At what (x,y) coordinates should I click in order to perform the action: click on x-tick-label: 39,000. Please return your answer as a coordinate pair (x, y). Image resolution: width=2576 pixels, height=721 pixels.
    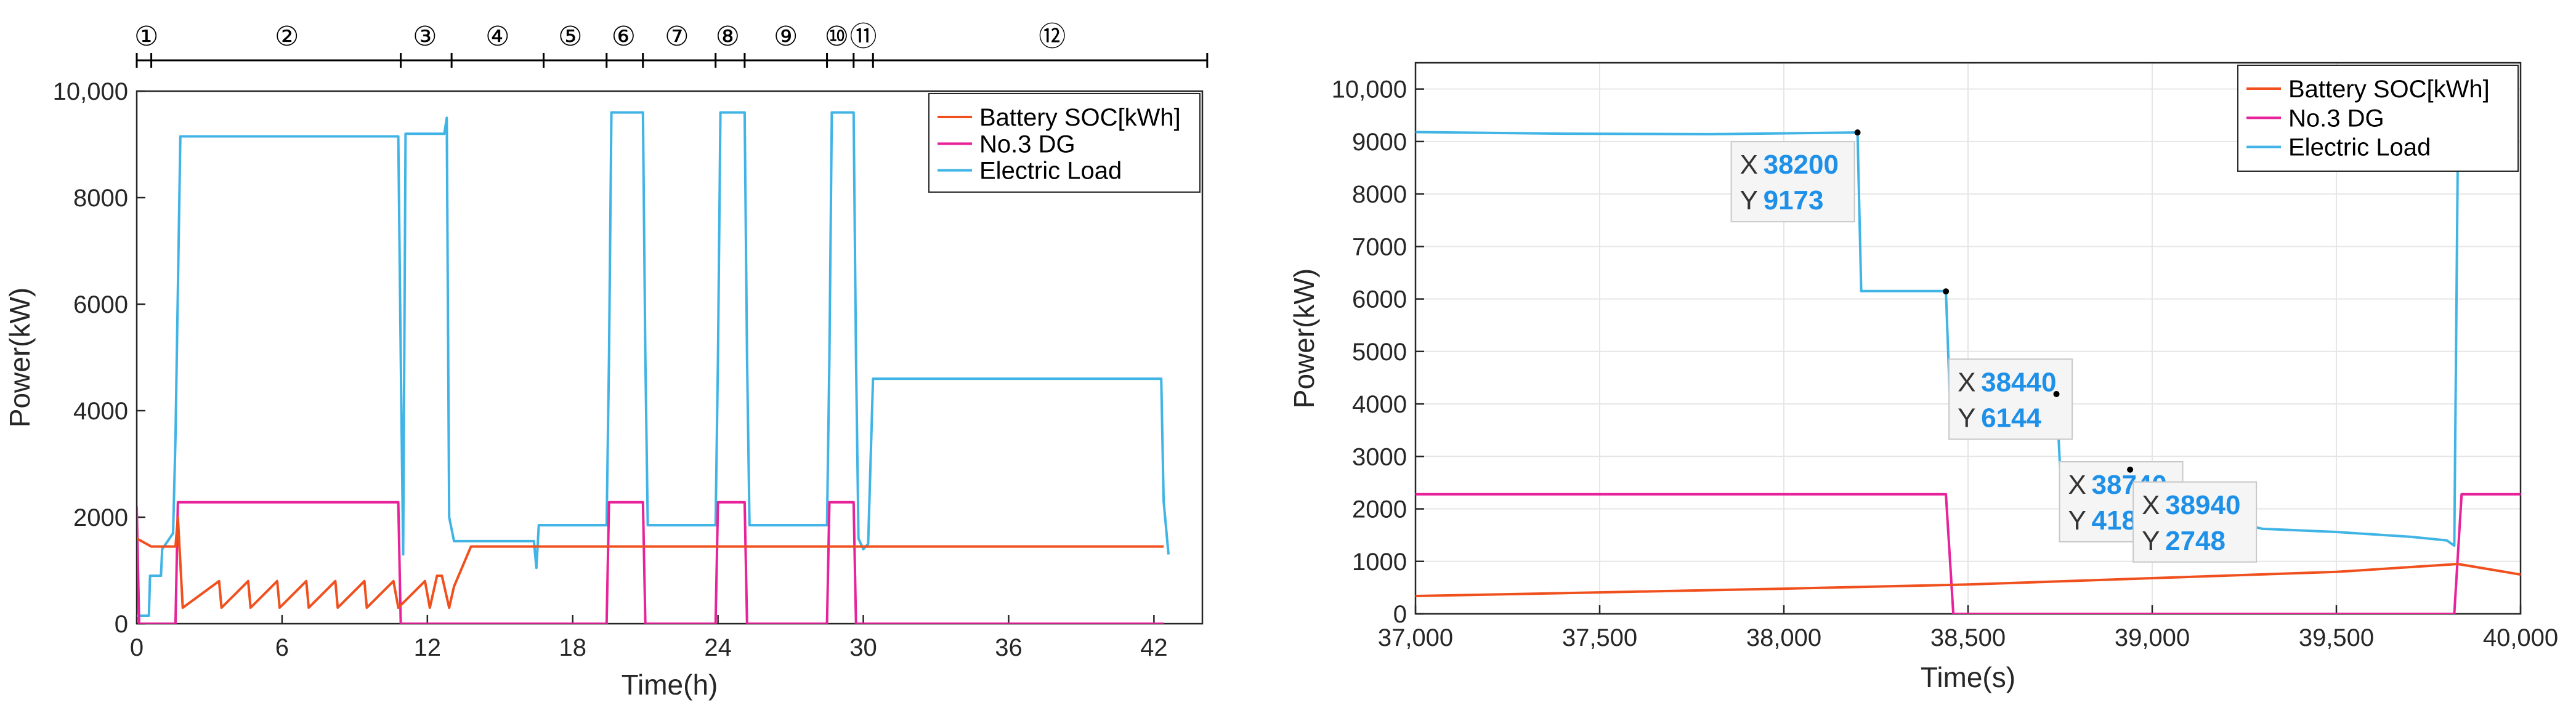
    Looking at the image, I should click on (2152, 637).